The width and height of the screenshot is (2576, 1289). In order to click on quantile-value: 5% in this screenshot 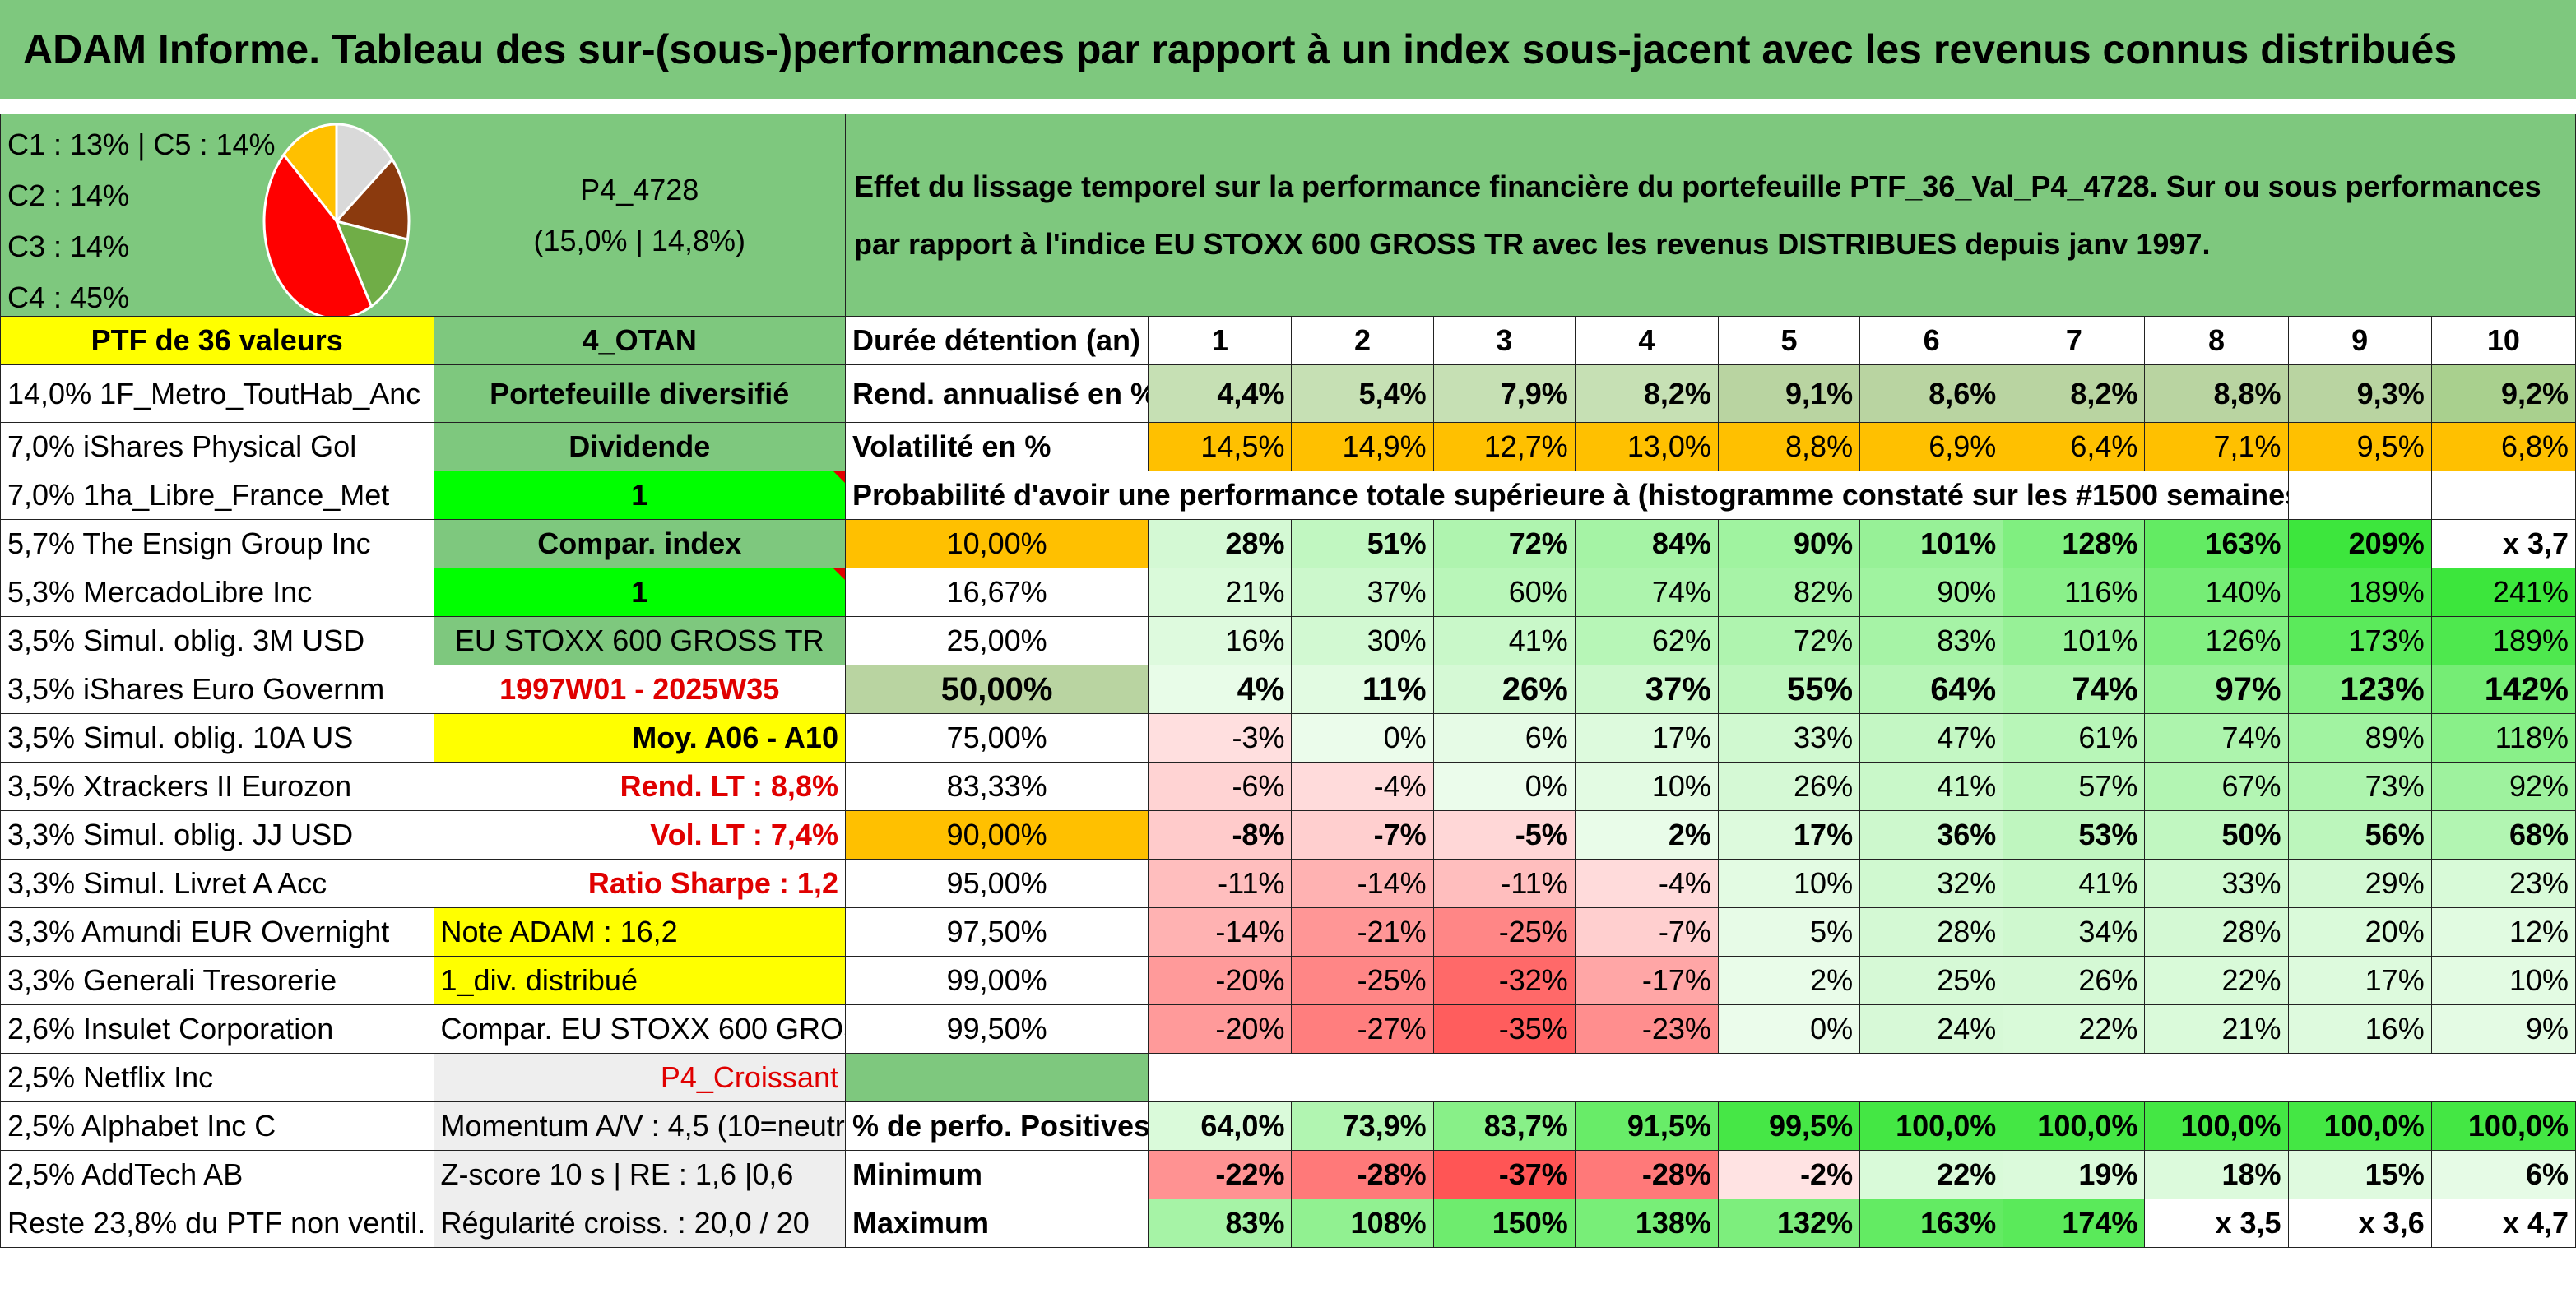, I will do `click(1789, 932)`.